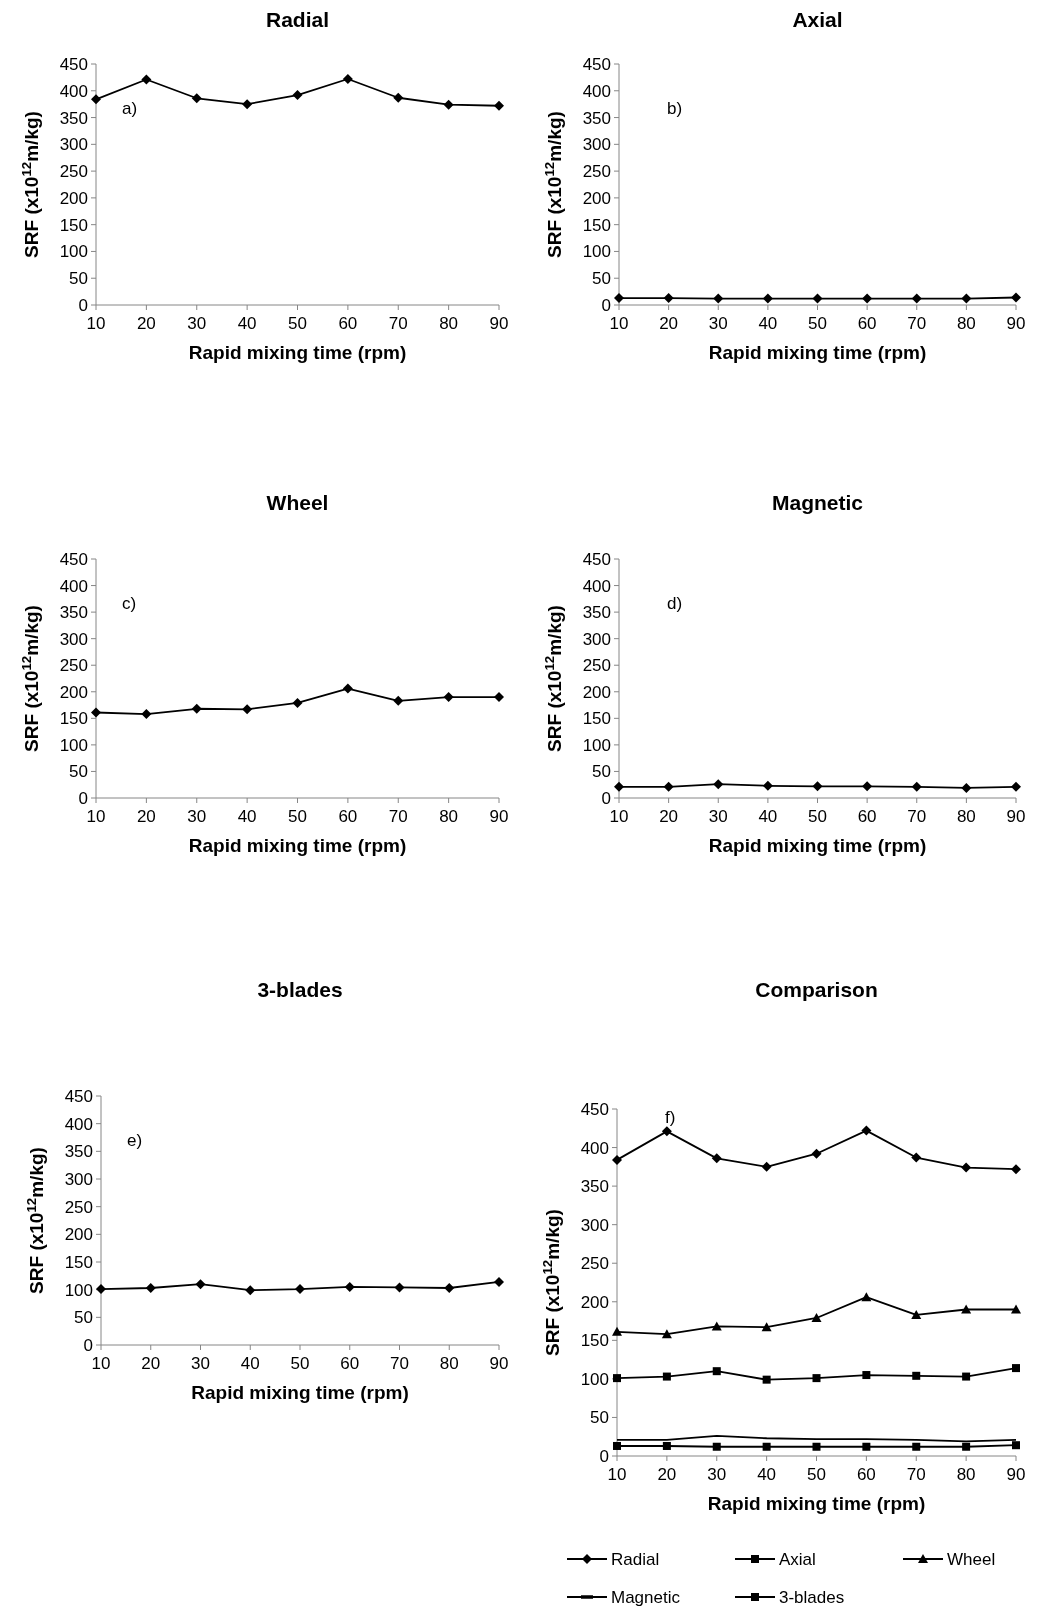  Describe the element at coordinates (675, 108) in the screenshot. I see `annotation: b)` at that location.